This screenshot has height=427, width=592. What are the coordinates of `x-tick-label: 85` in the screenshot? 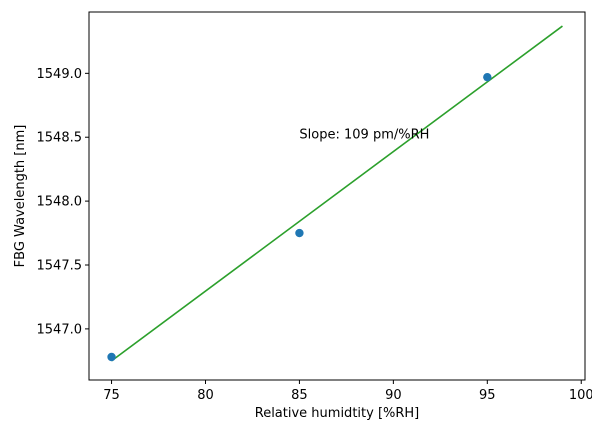 It's located at (299, 395).